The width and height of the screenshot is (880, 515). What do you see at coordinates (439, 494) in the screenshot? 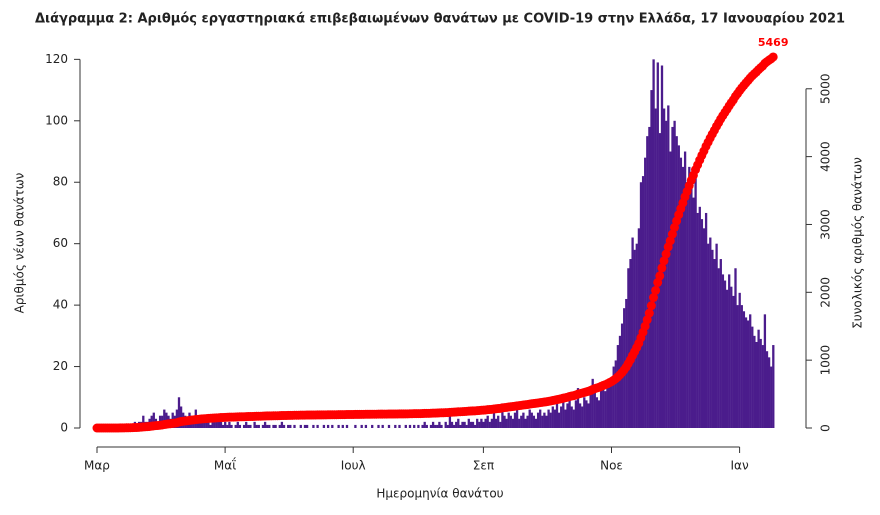
I see `x-axis-label: Ημερομηνία θανάτου` at bounding box center [439, 494].